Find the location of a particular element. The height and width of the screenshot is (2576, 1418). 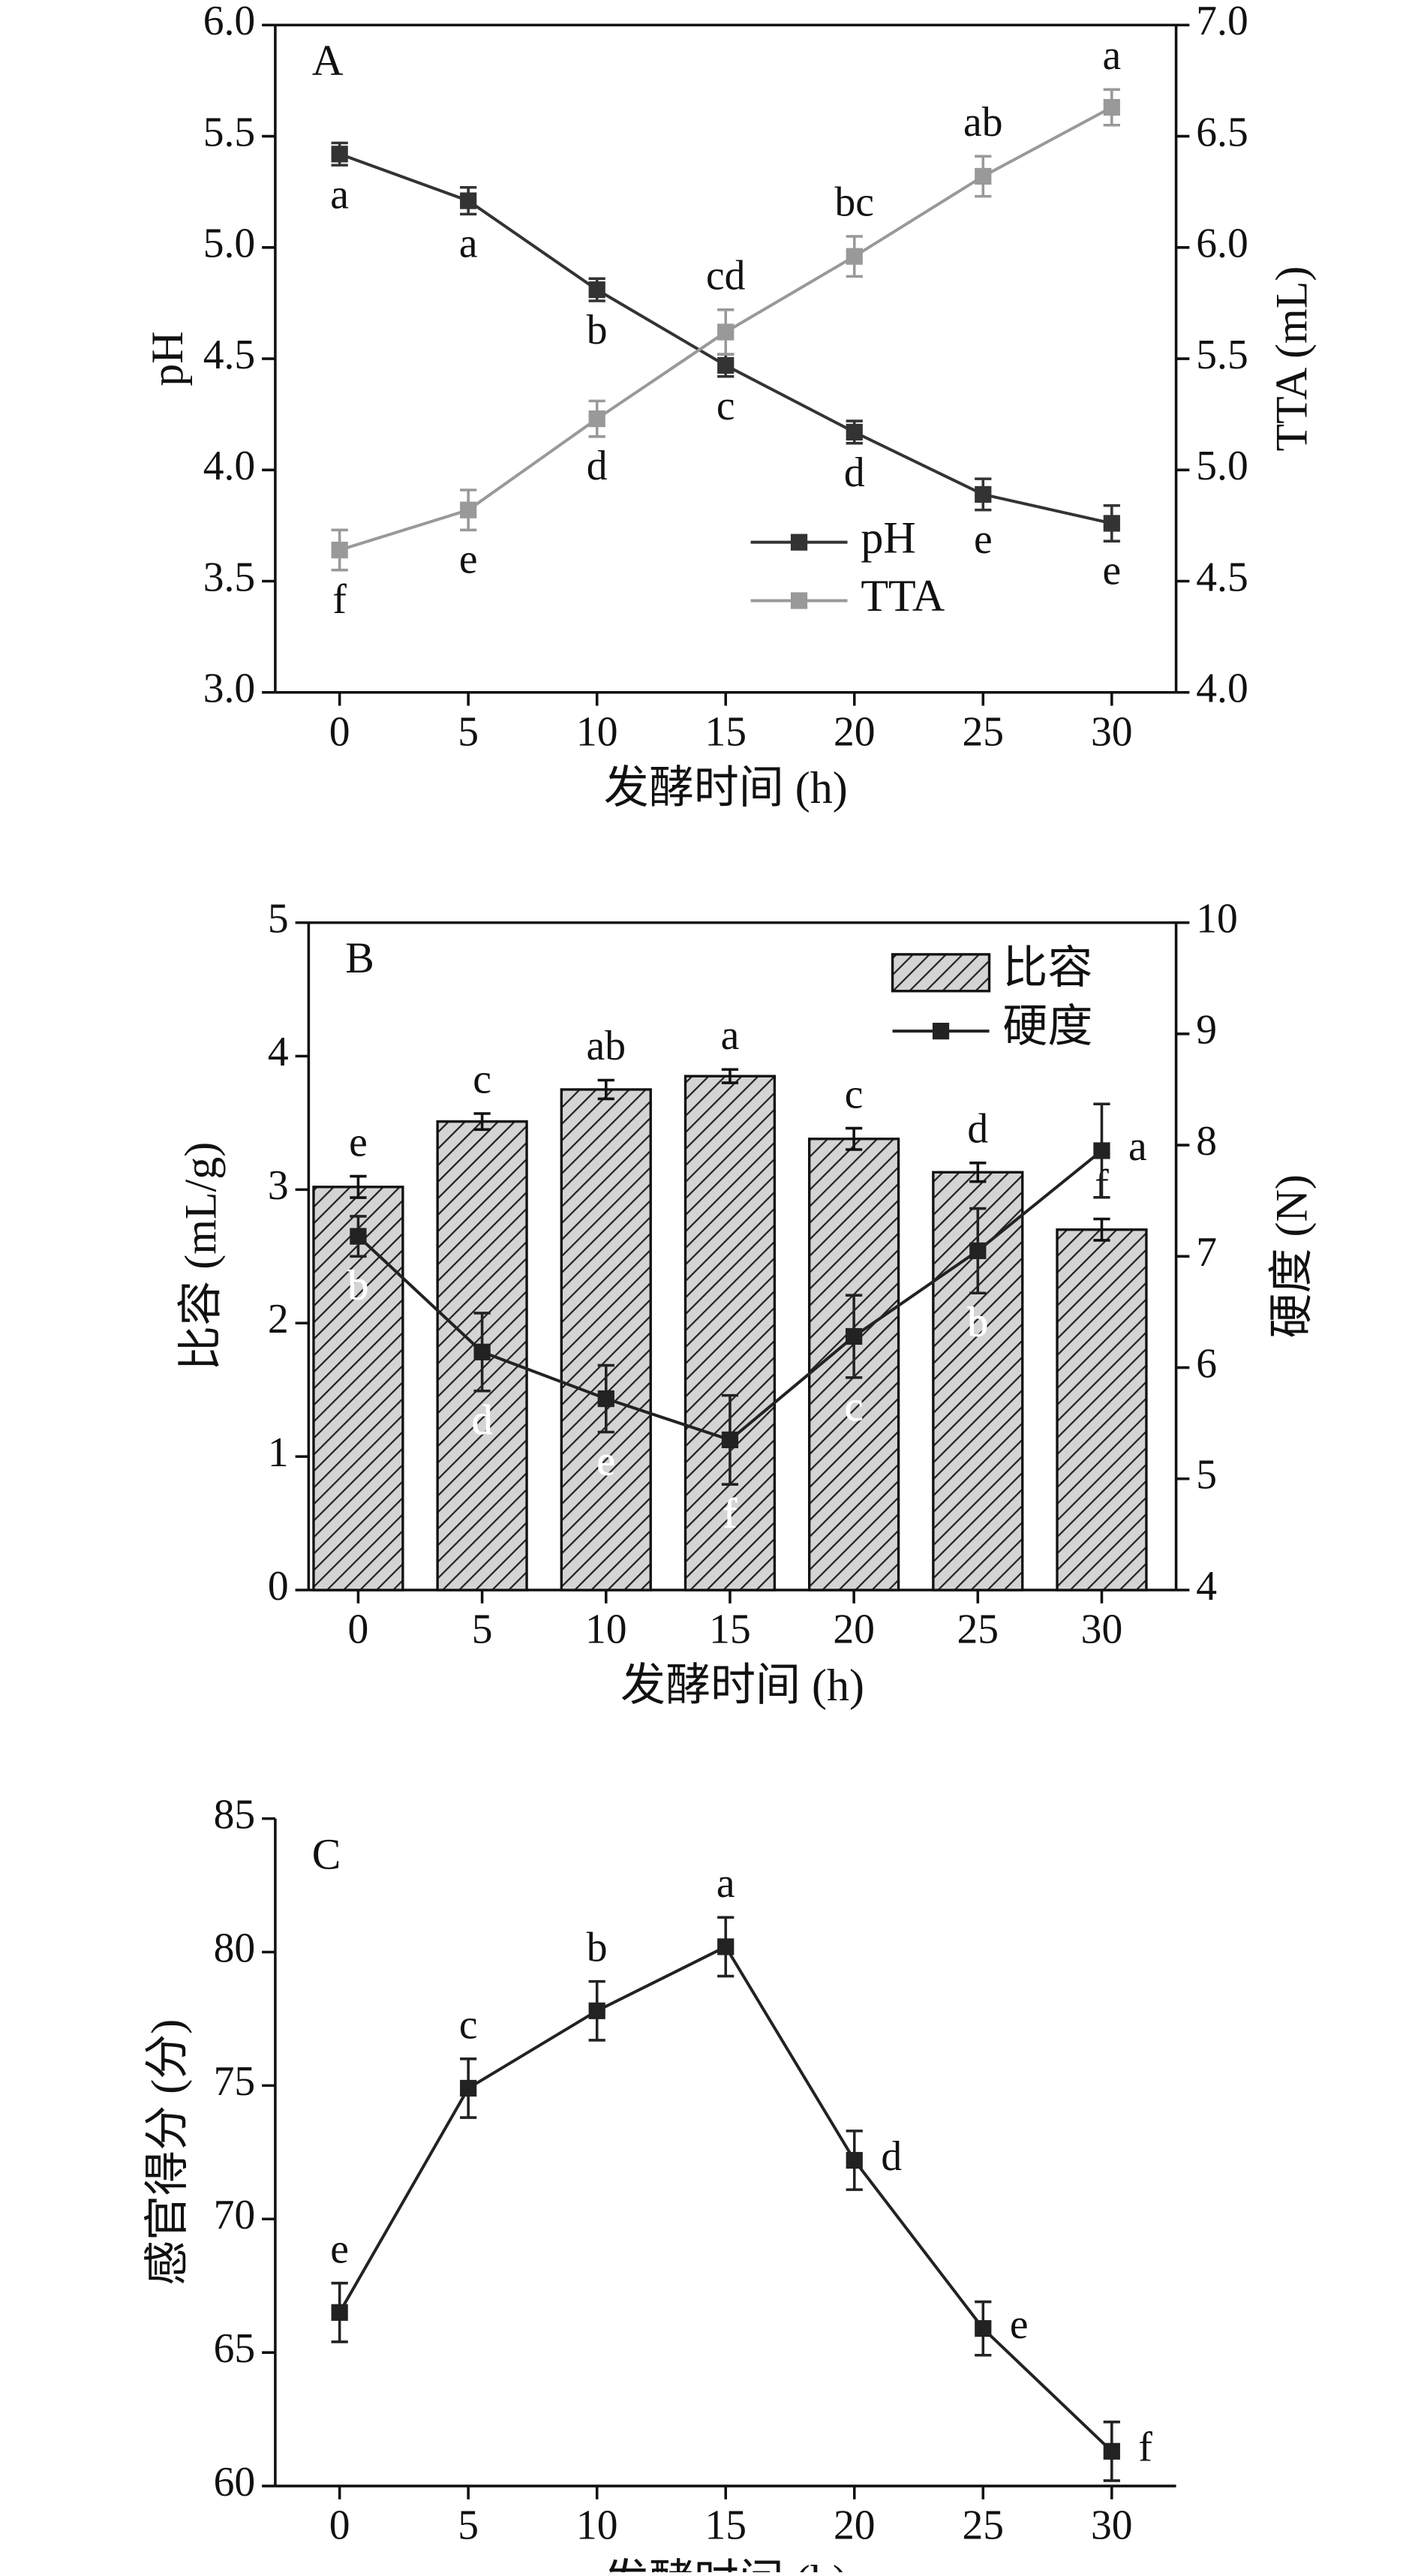

significance-letter: b is located at coordinates (977, 1322).